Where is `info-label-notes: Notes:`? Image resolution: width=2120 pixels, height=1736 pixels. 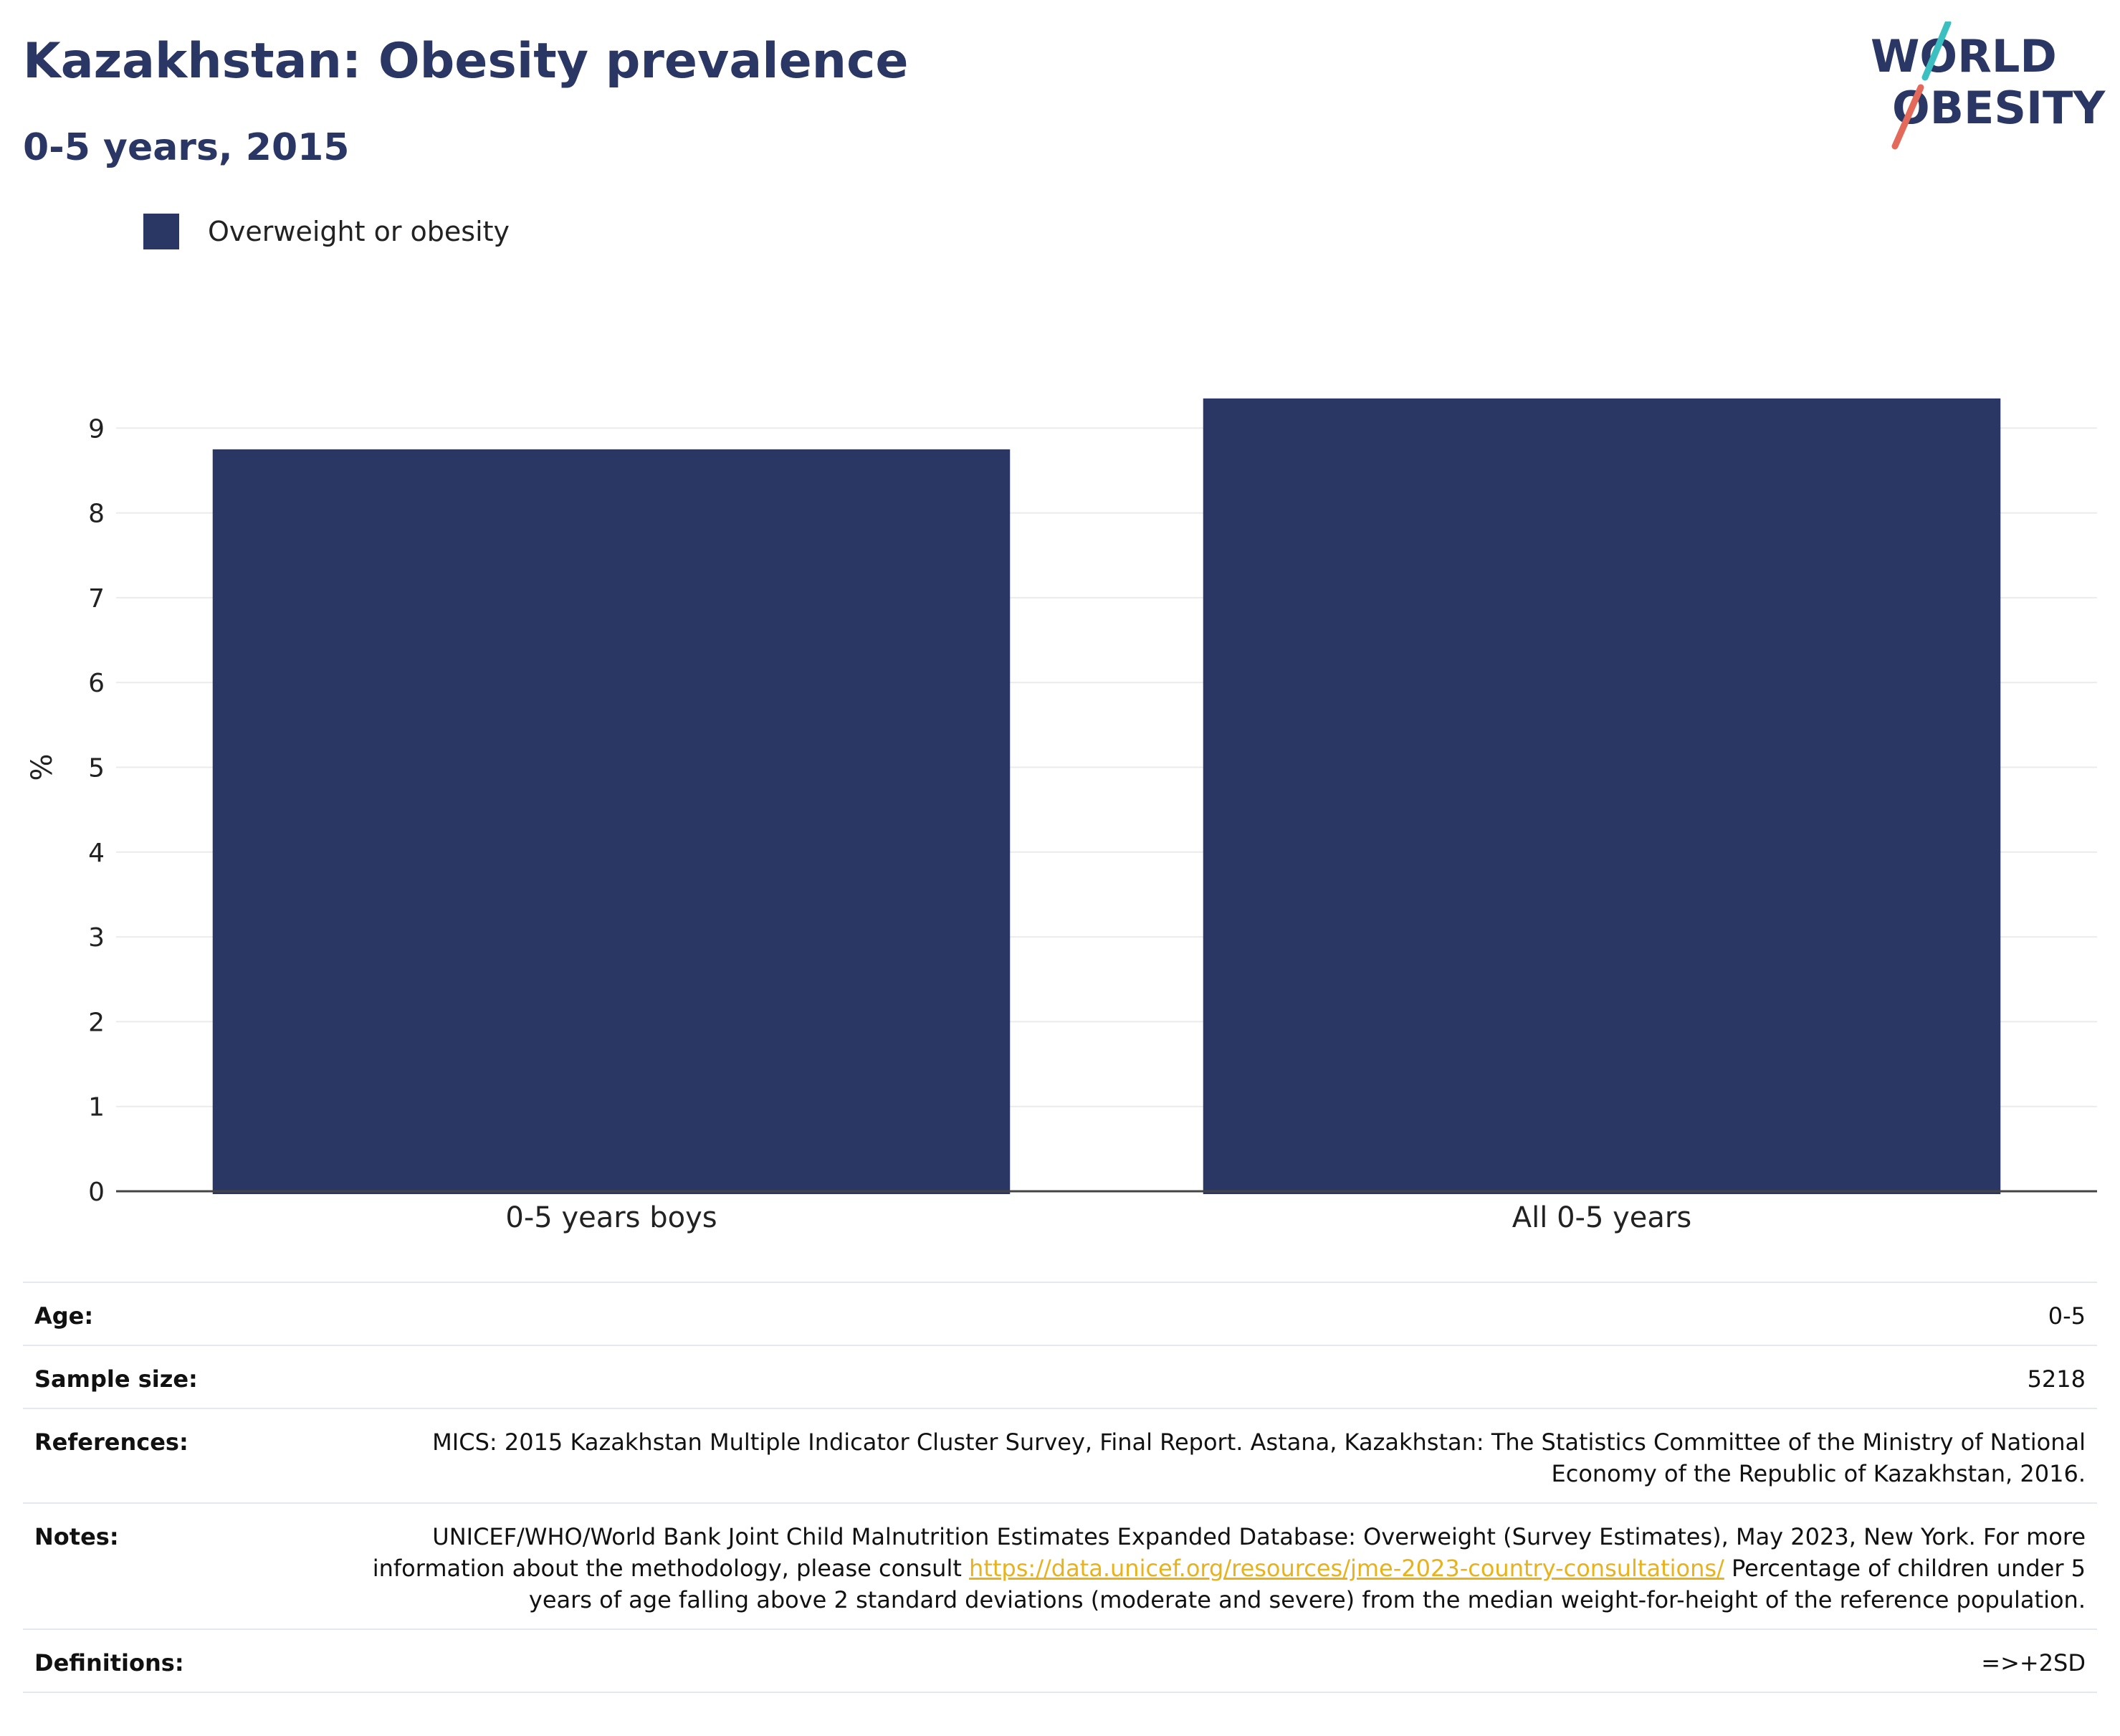 info-label-notes: Notes: is located at coordinates (178, 1565).